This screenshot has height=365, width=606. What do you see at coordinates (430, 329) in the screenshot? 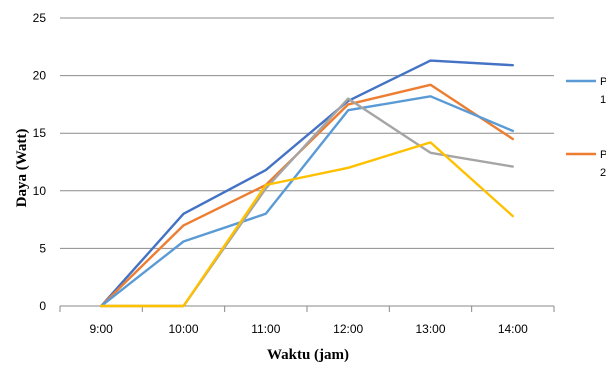
I see `x-tick-label: 13:00` at bounding box center [430, 329].